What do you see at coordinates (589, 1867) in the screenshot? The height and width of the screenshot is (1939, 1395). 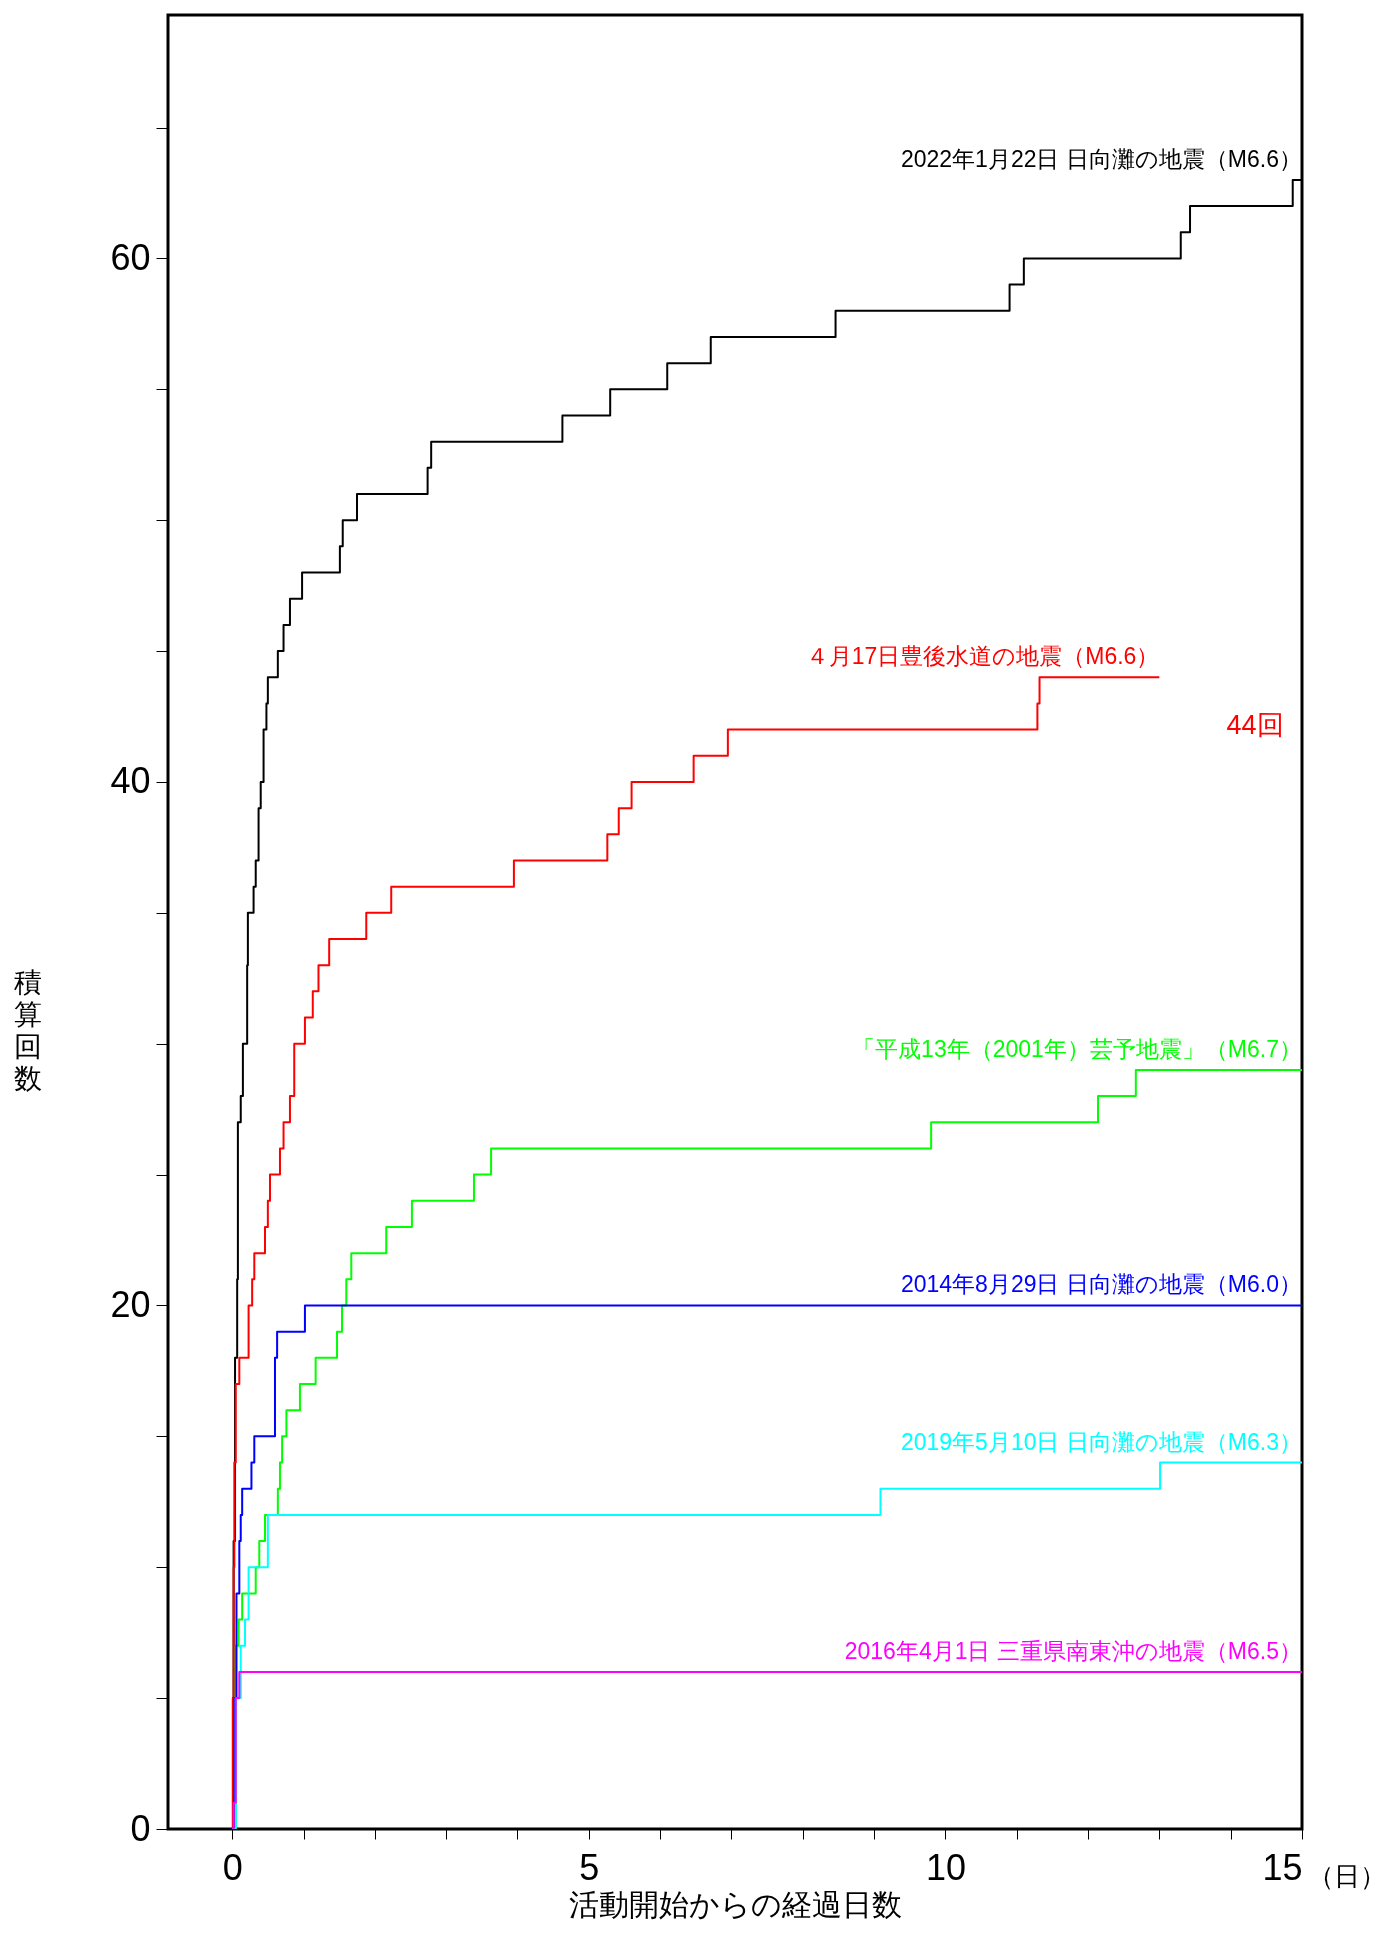 I see `x-tick-label: 5` at bounding box center [589, 1867].